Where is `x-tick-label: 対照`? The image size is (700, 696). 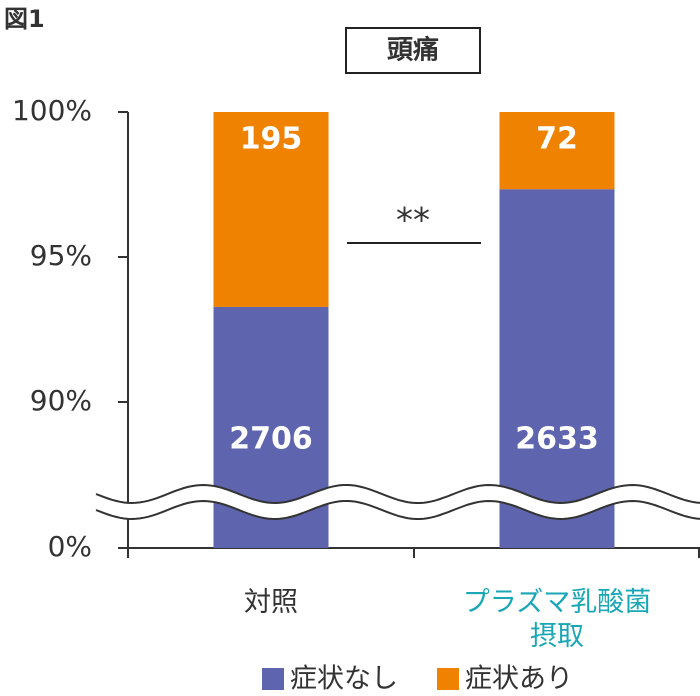
x-tick-label: 対照 is located at coordinates (271, 602).